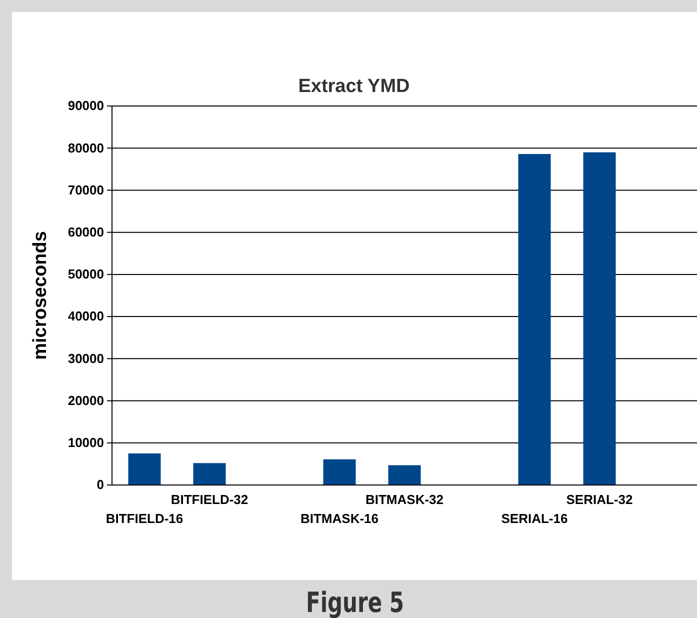  Describe the element at coordinates (86, 442) in the screenshot. I see `y-tick-label: 10000` at that location.